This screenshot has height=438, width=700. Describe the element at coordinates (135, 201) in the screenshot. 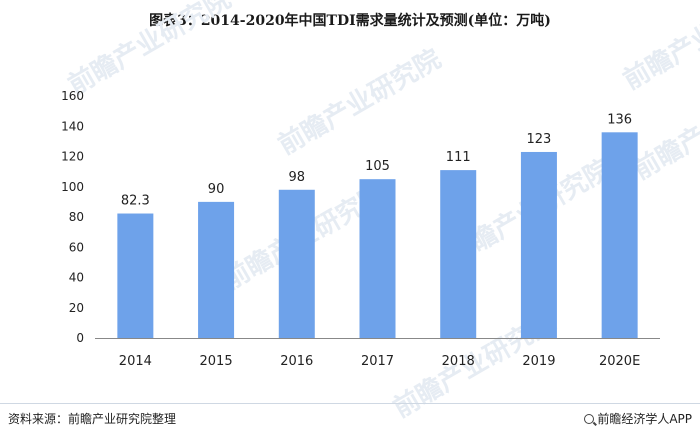

I see `data-label: 82.3` at that location.